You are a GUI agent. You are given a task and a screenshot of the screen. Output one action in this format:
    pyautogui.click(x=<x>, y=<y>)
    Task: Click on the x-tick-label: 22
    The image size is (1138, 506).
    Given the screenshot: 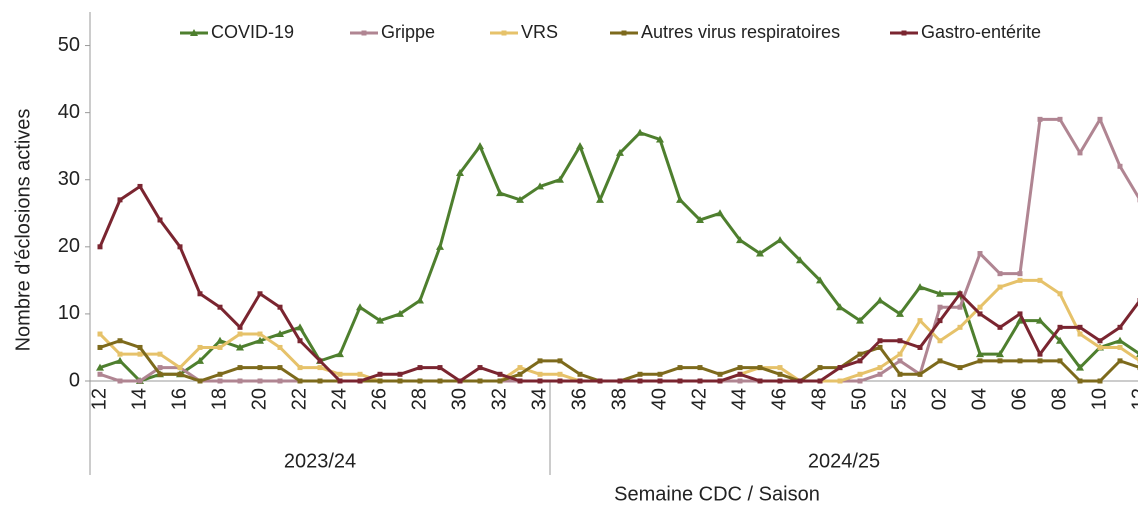 What is the action you would take?
    pyautogui.click(x=299, y=399)
    